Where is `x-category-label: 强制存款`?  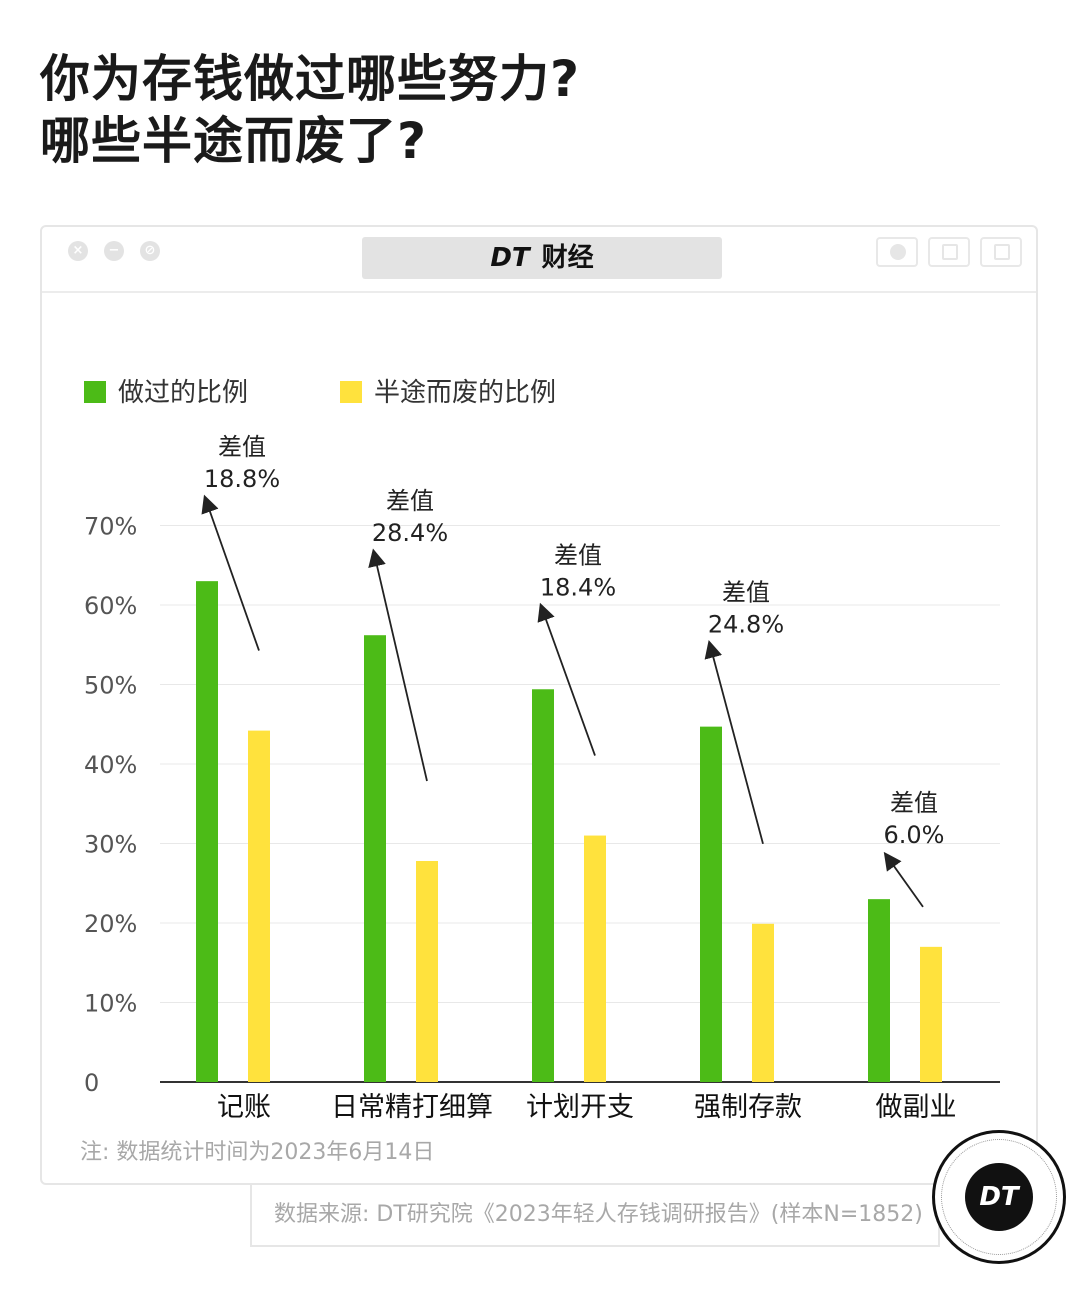 x-category-label: 强制存款 is located at coordinates (748, 1107).